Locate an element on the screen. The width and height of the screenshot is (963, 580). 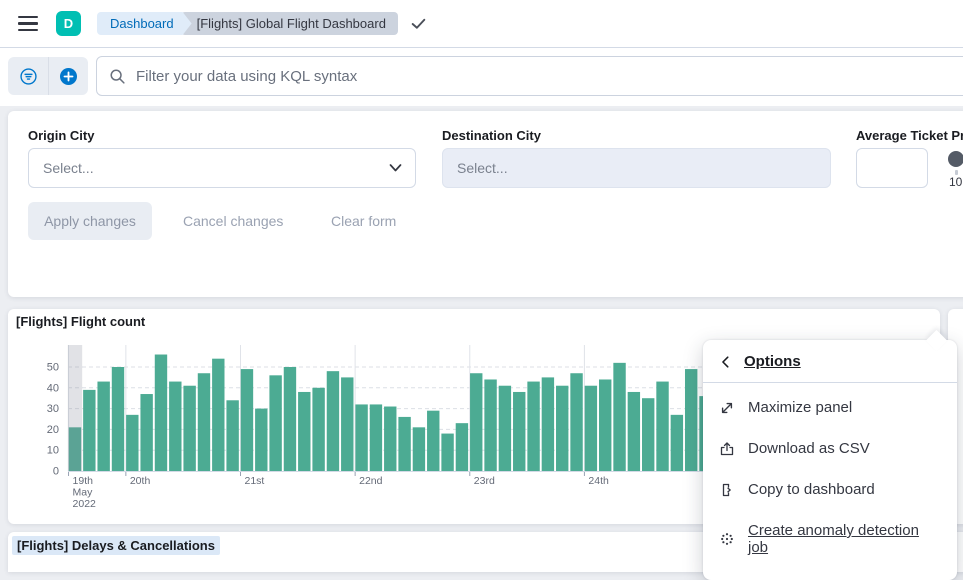
menu-item-maximize-panel: Maximize panel is located at coordinates (830, 407).